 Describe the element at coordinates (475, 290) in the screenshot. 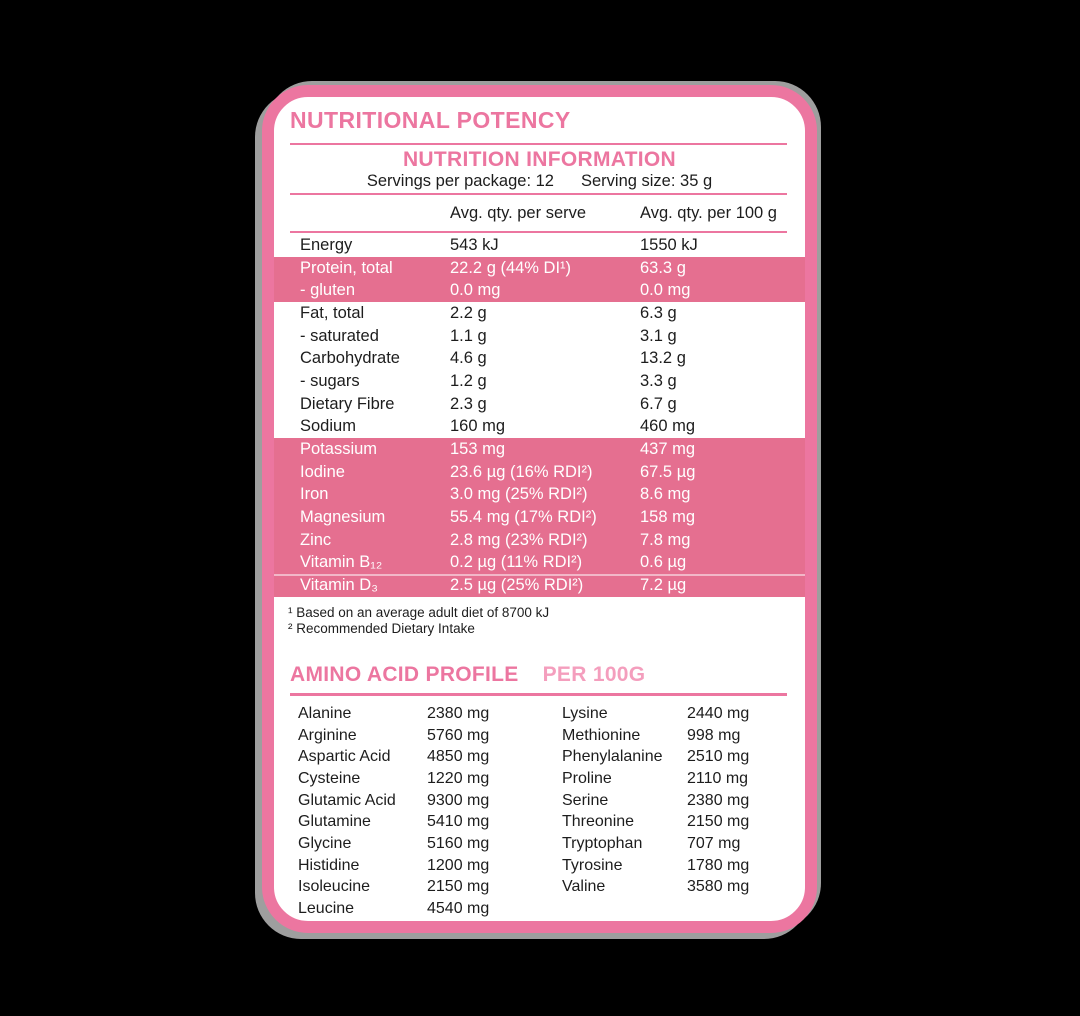

I see `nutrient-per-serve-value: 0.0 mg` at that location.